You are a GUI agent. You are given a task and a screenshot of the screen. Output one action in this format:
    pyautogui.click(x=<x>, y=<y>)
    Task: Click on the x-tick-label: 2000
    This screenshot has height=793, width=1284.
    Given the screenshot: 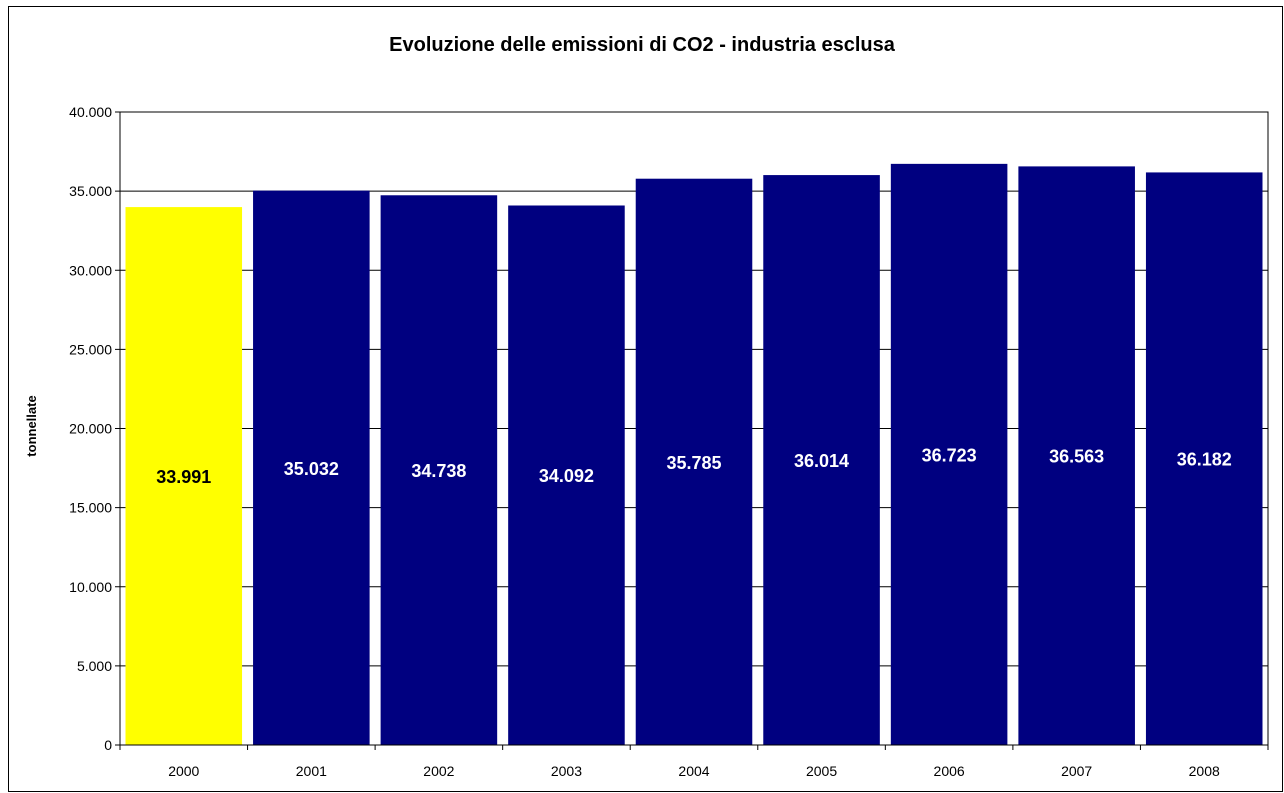 What is the action you would take?
    pyautogui.click(x=183, y=771)
    